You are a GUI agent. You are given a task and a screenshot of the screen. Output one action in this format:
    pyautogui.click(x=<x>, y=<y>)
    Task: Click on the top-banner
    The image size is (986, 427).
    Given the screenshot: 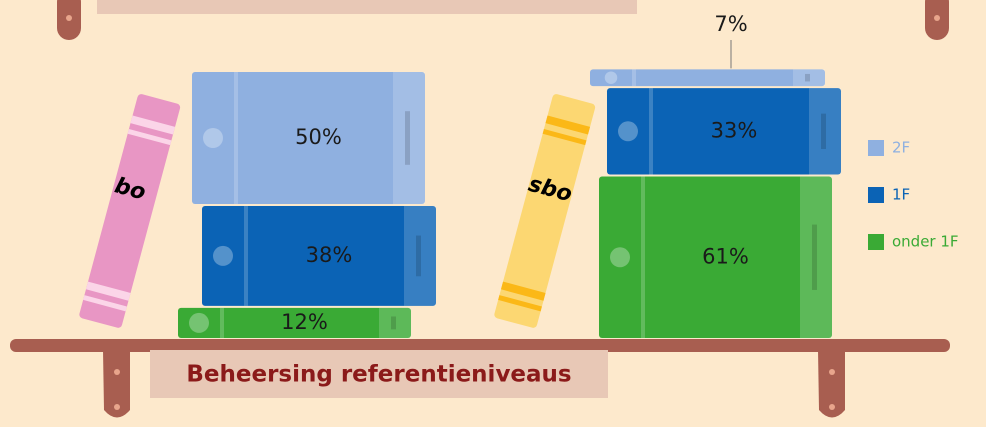 What is the action you would take?
    pyautogui.click(x=367, y=7)
    